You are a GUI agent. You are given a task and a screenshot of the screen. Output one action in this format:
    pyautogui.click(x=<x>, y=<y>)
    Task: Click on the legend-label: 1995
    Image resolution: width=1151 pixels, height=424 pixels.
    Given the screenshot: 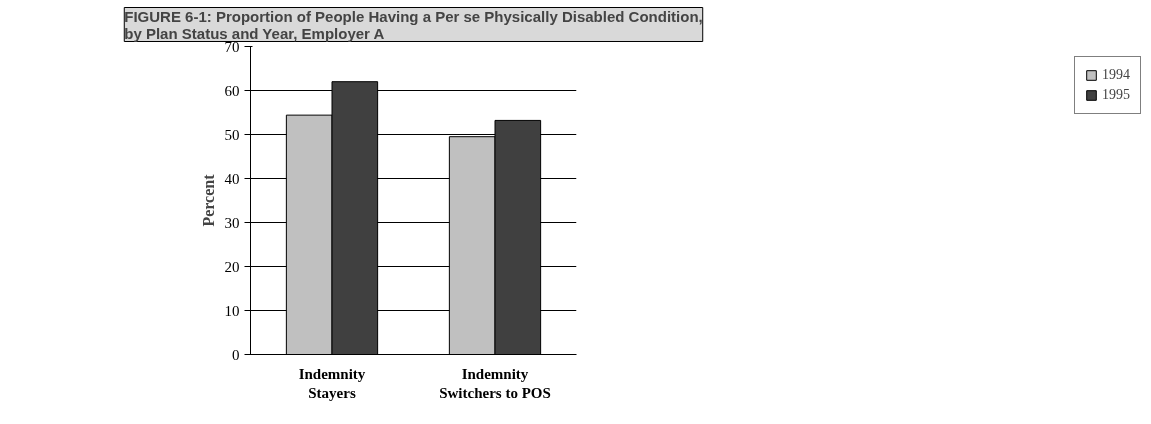 What is the action you would take?
    pyautogui.click(x=1116, y=95)
    